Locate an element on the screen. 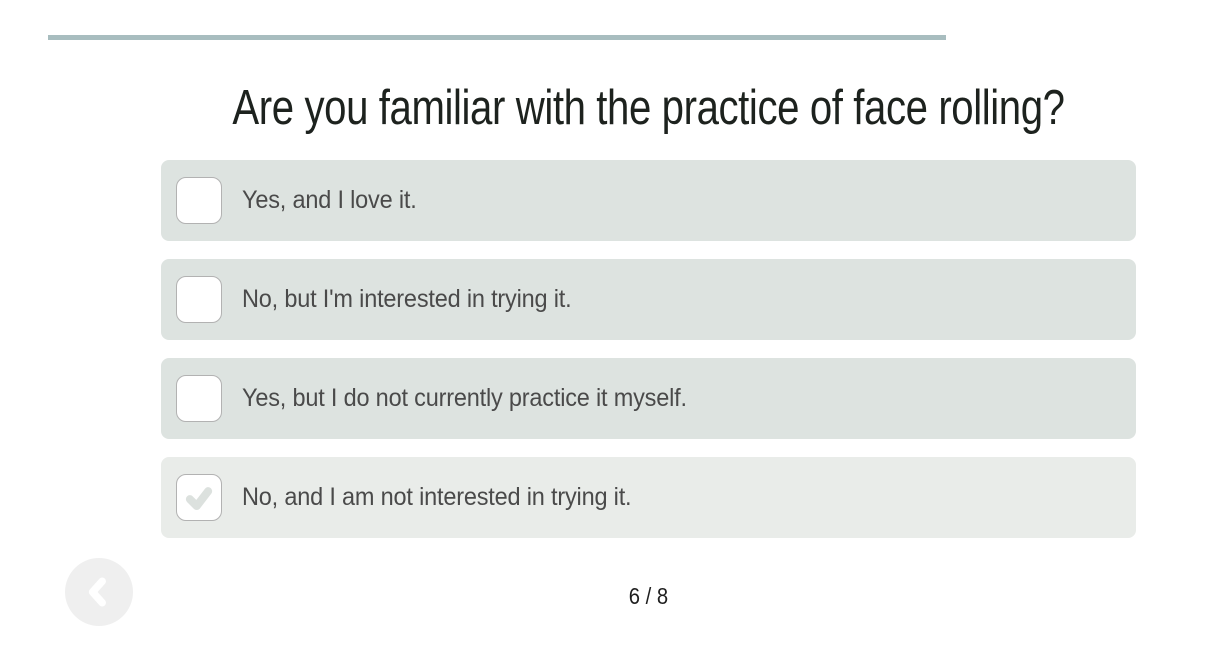  answer-option: Yes, and I love it. is located at coordinates (648, 200).